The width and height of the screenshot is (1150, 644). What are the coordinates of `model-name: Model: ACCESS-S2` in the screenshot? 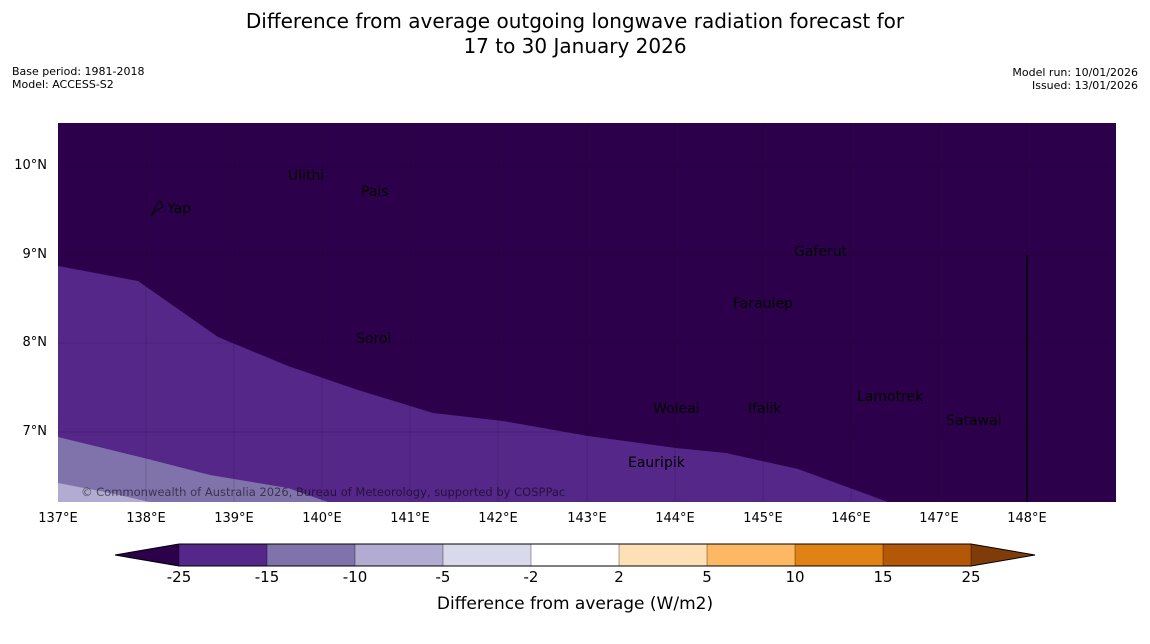 It's located at (63, 84).